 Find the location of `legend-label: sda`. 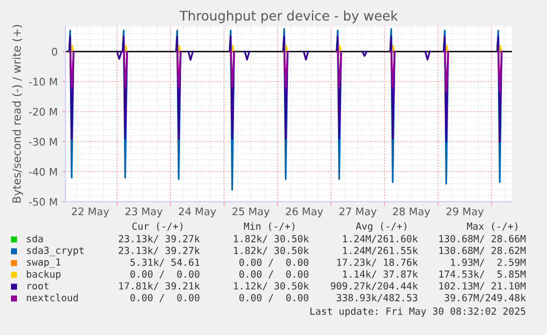

legend-label: sda is located at coordinates (35, 238).